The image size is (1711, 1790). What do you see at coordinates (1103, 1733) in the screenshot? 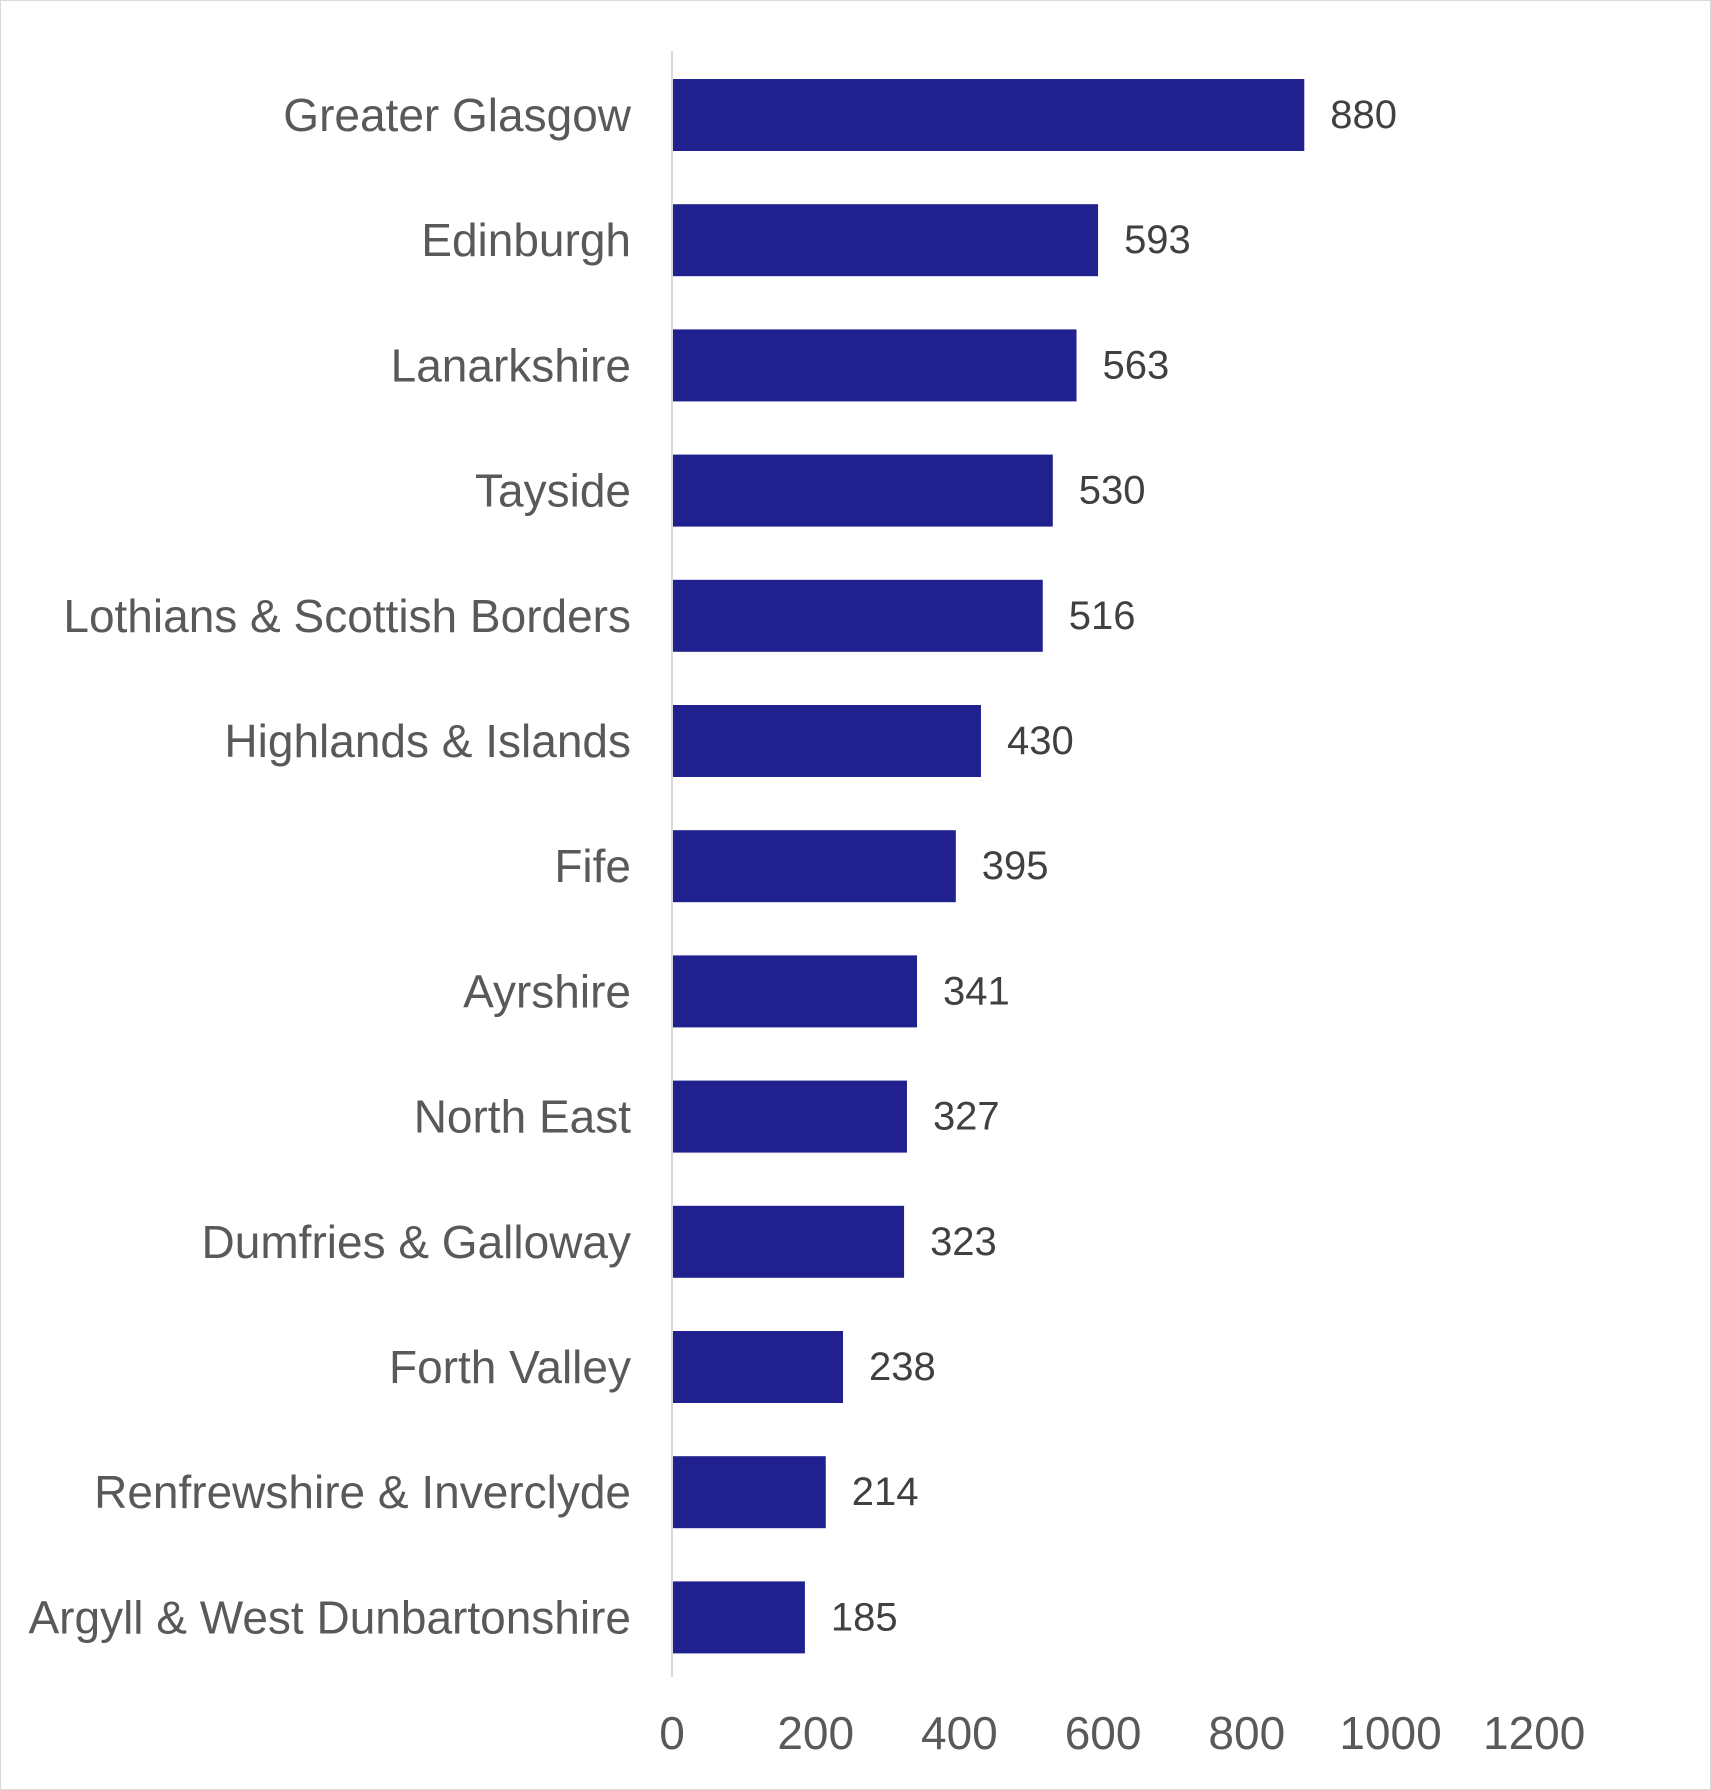
I see `x-tick-label: 600` at bounding box center [1103, 1733].